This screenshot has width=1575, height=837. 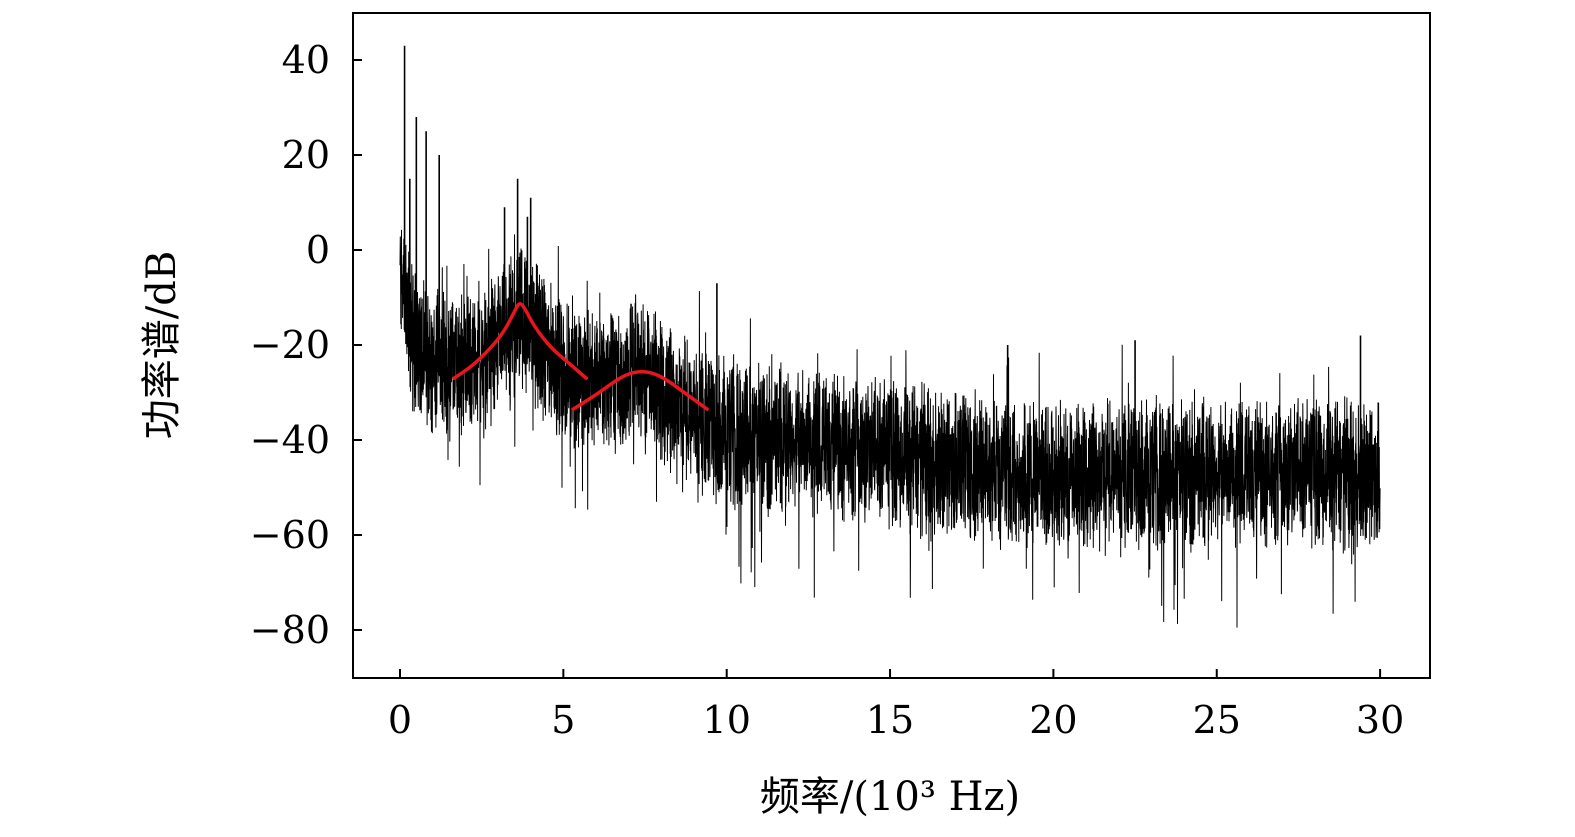 I want to click on y-tick-label: −40, so click(x=290, y=440).